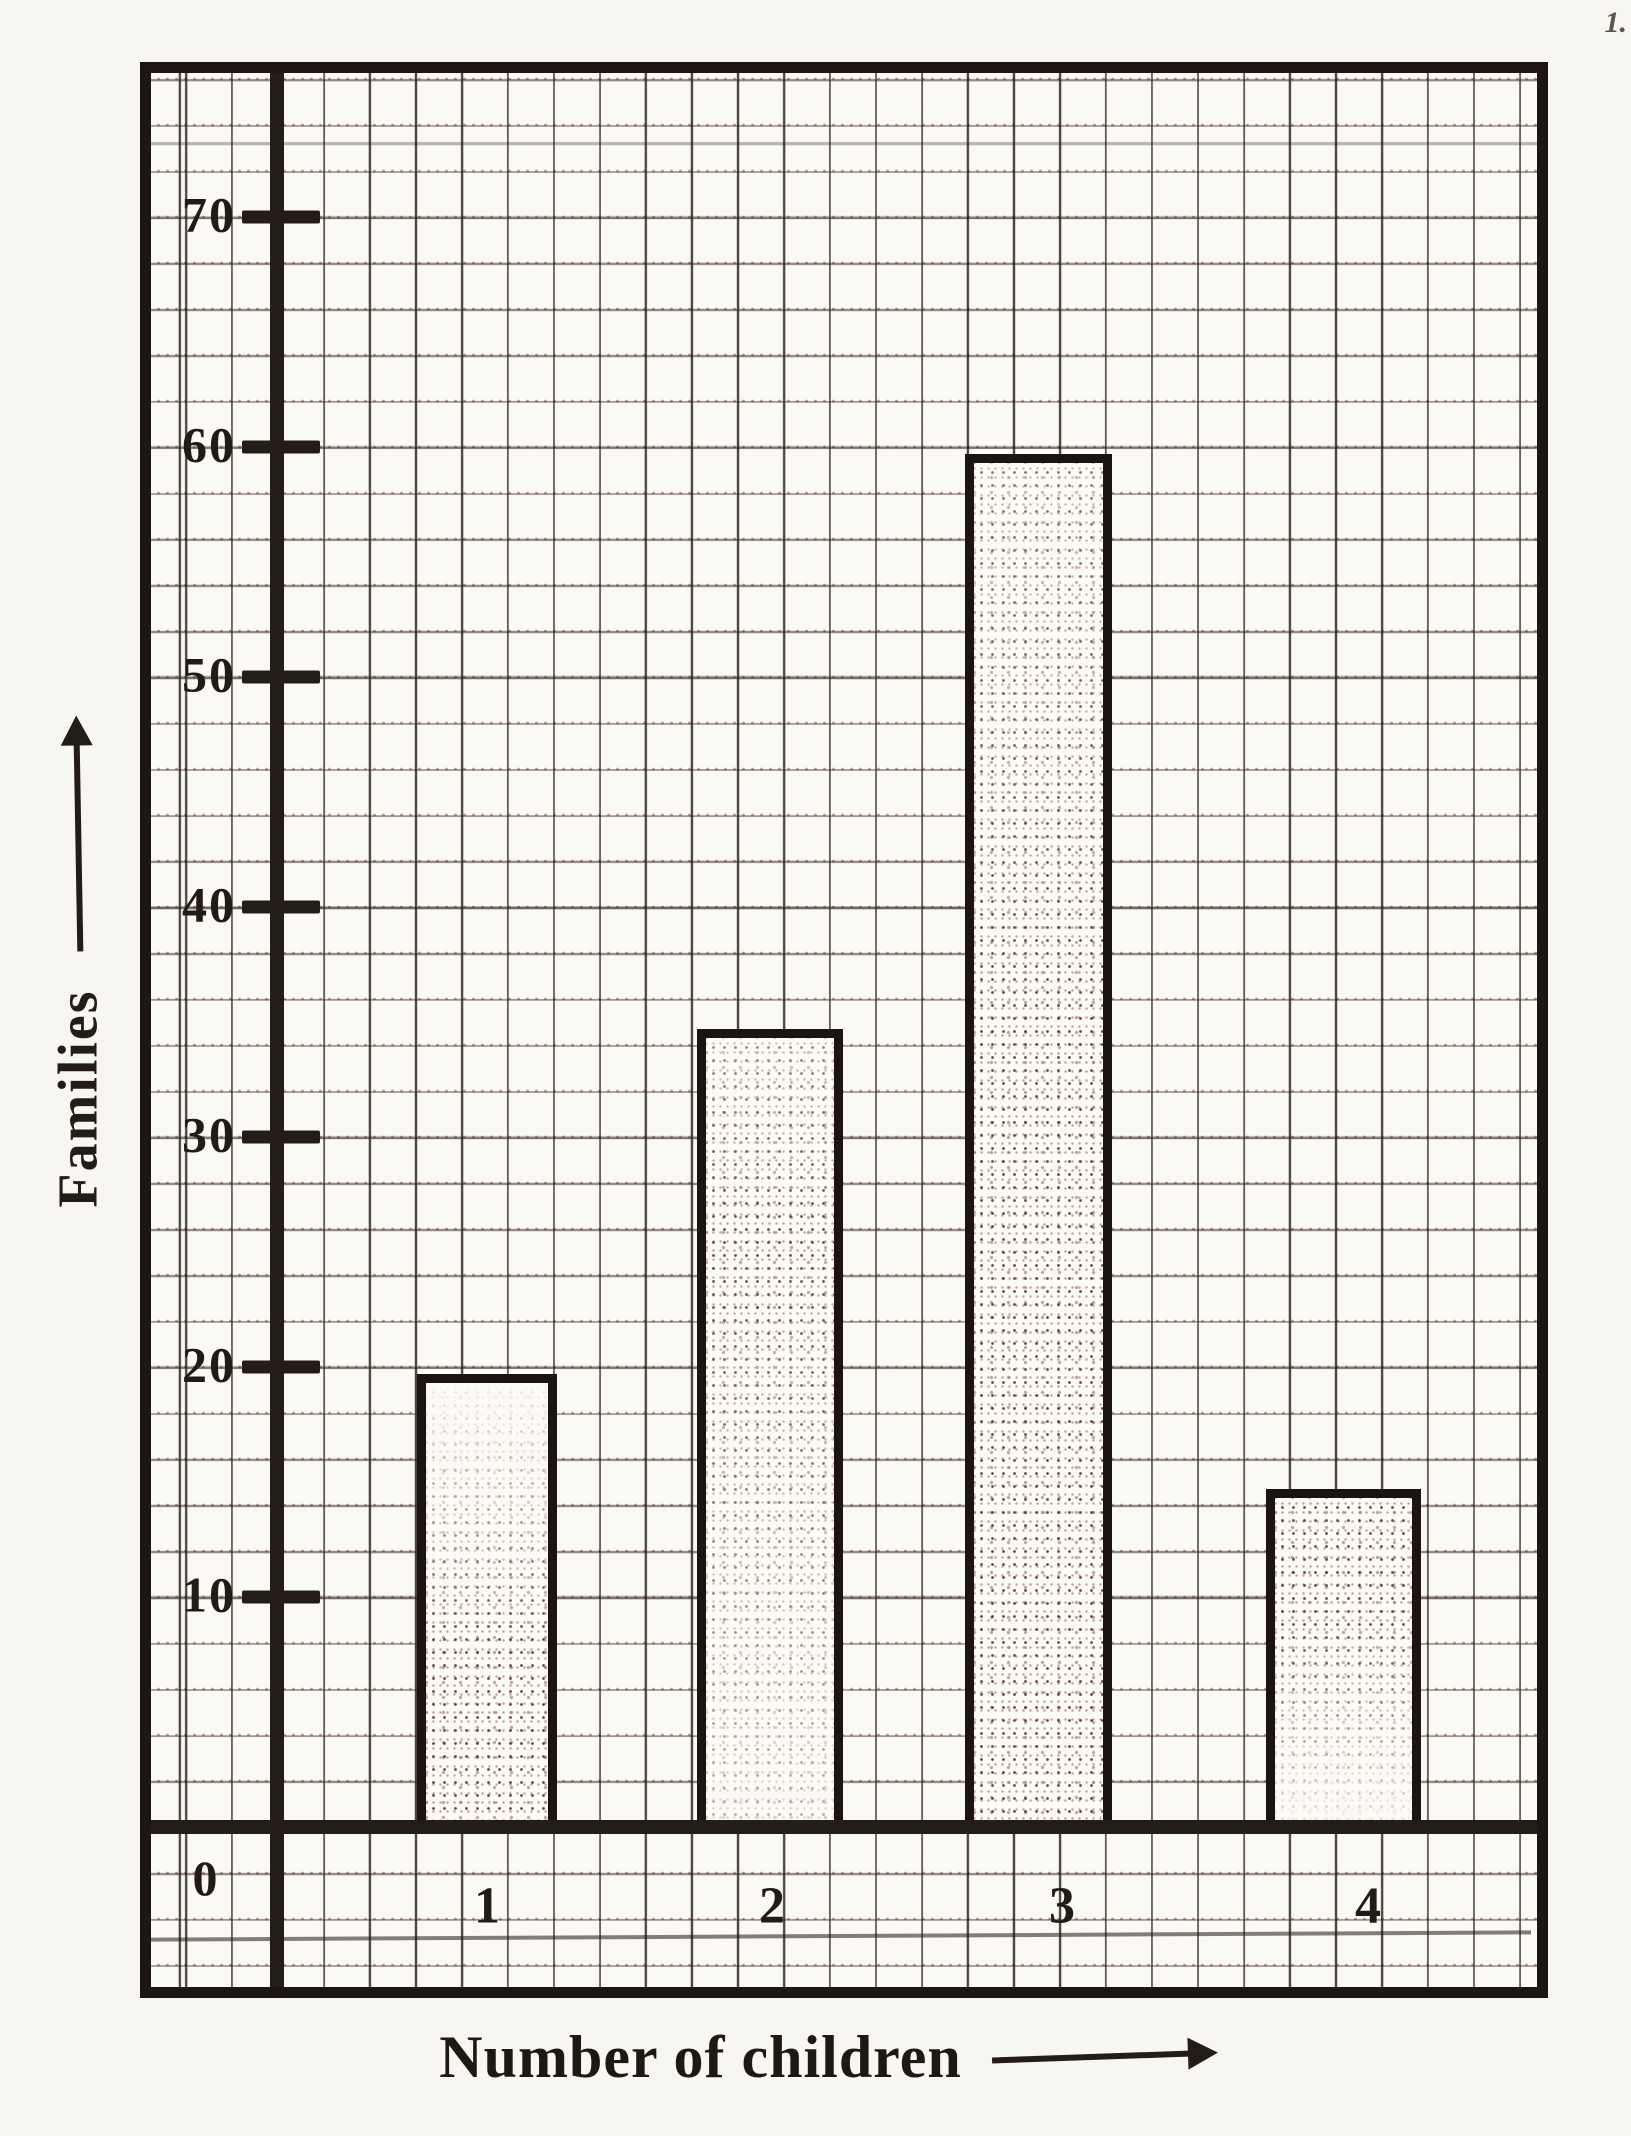  I want to click on ytick-row-70: 70, so click(212, 217).